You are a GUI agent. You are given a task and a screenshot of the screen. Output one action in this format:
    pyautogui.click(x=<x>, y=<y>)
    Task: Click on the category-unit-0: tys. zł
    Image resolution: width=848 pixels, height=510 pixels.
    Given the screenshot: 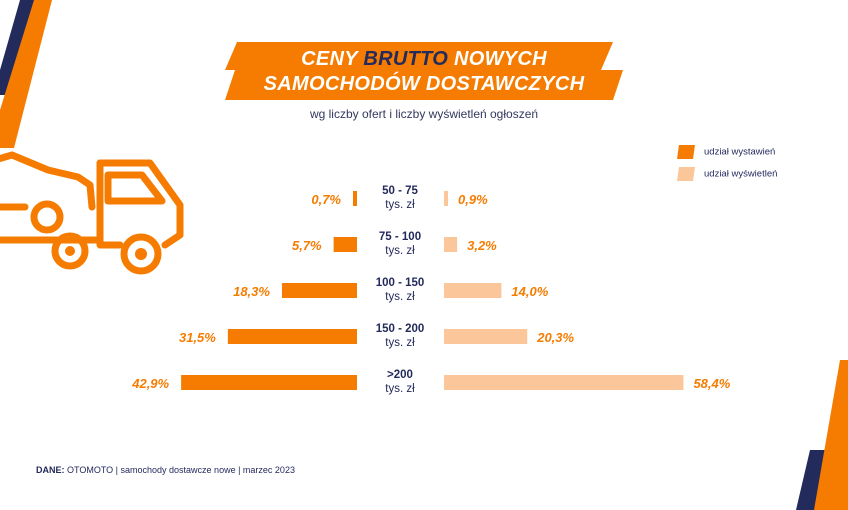 What is the action you would take?
    pyautogui.click(x=400, y=205)
    